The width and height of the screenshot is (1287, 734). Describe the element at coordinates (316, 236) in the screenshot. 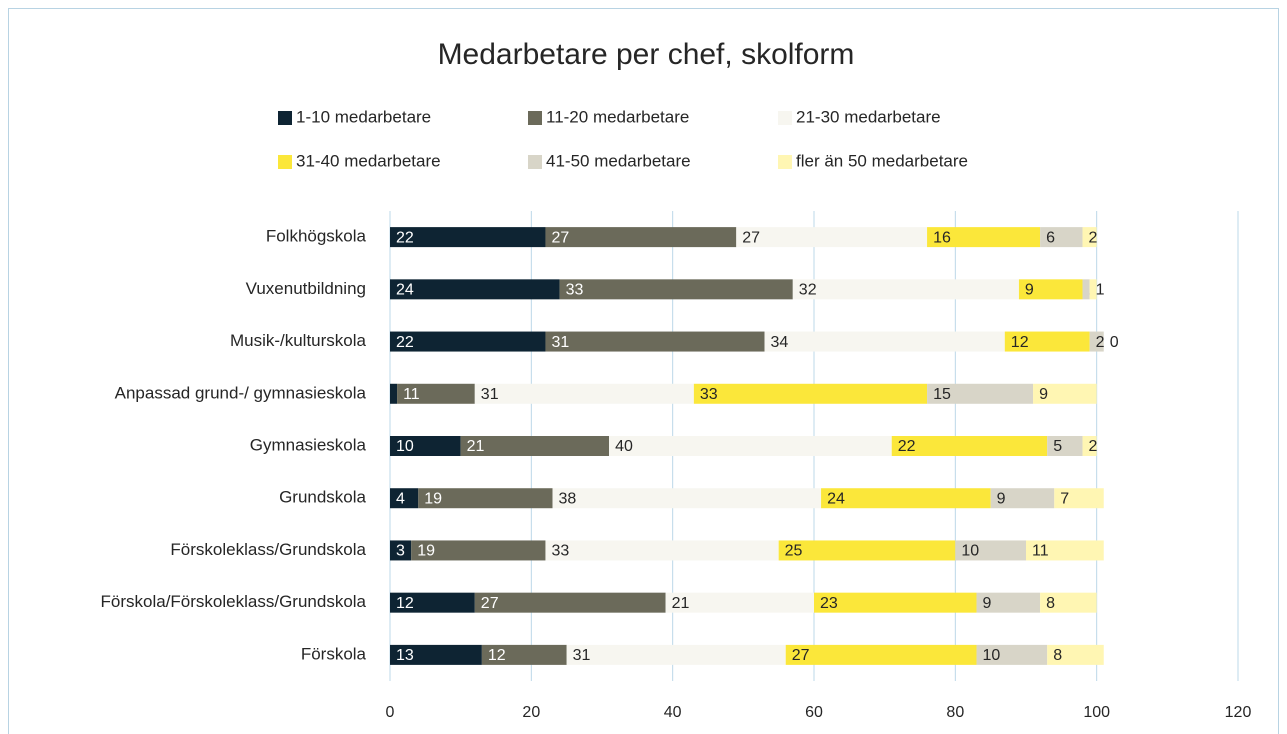

I see `y-tick-label: Folkhögskola` at that location.